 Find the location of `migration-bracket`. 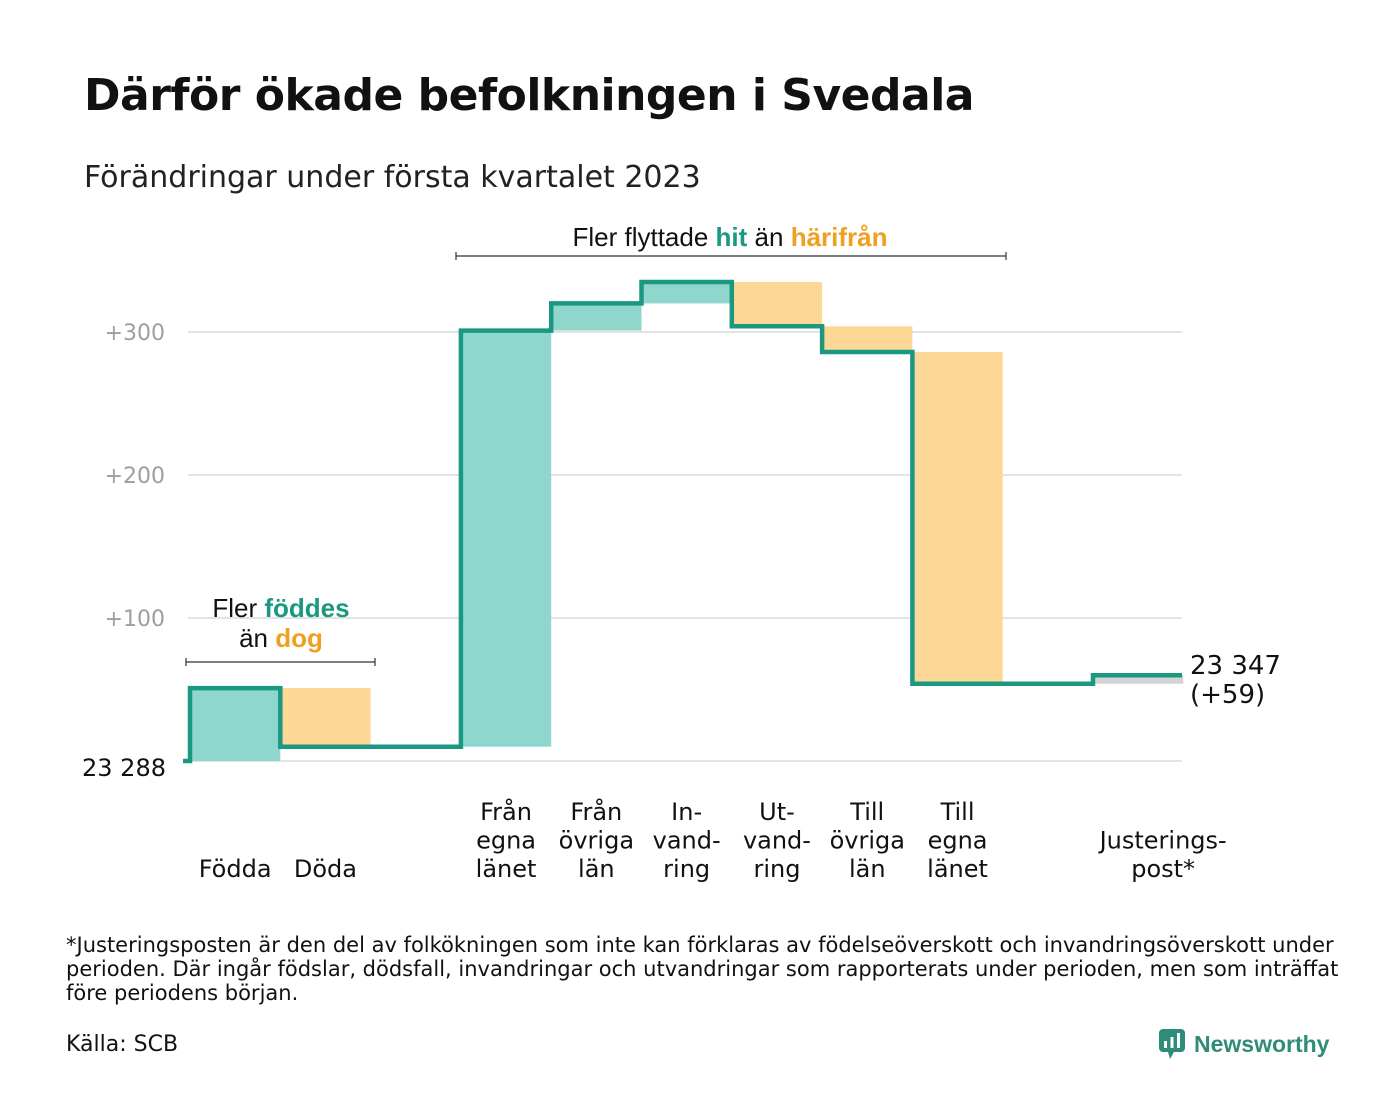

migration-bracket is located at coordinates (731, 256).